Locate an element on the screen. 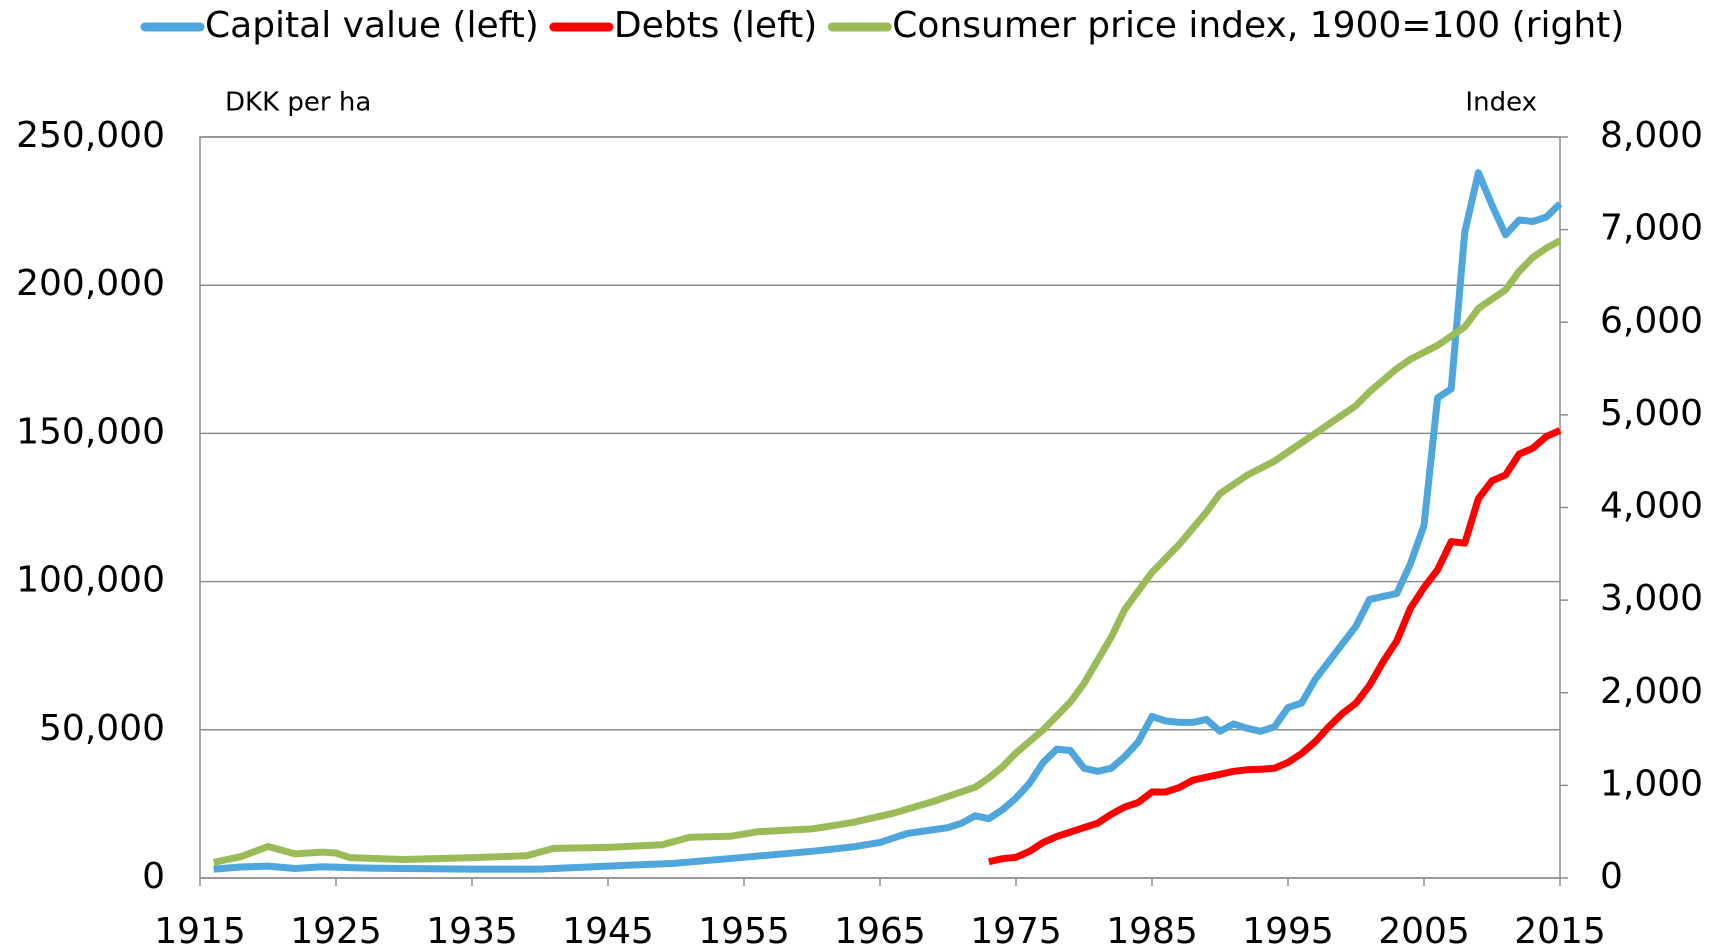  y-tick-label: 0 is located at coordinates (153, 876).